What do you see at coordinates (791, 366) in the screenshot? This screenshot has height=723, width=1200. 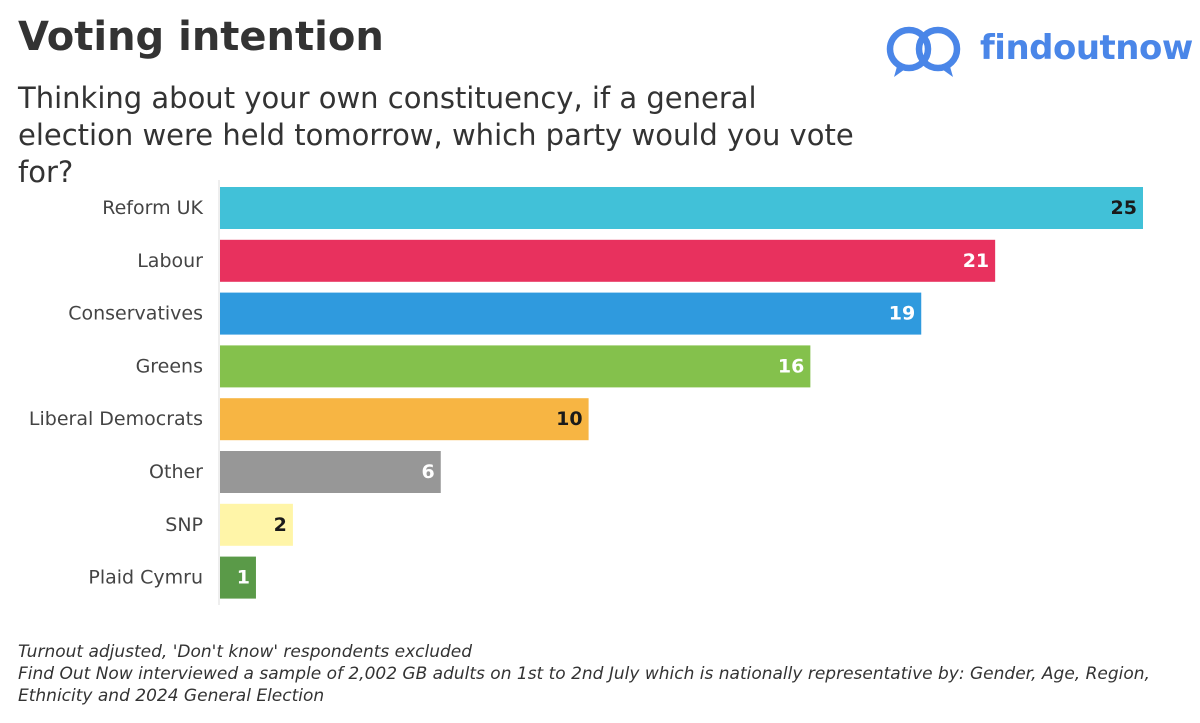 I see `data-label: 16` at bounding box center [791, 366].